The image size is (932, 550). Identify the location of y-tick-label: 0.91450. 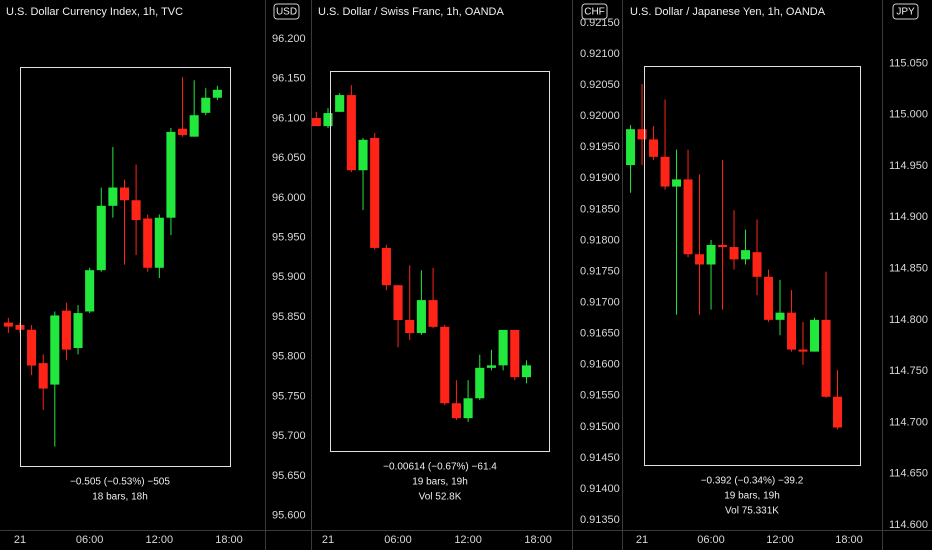
(600, 458).